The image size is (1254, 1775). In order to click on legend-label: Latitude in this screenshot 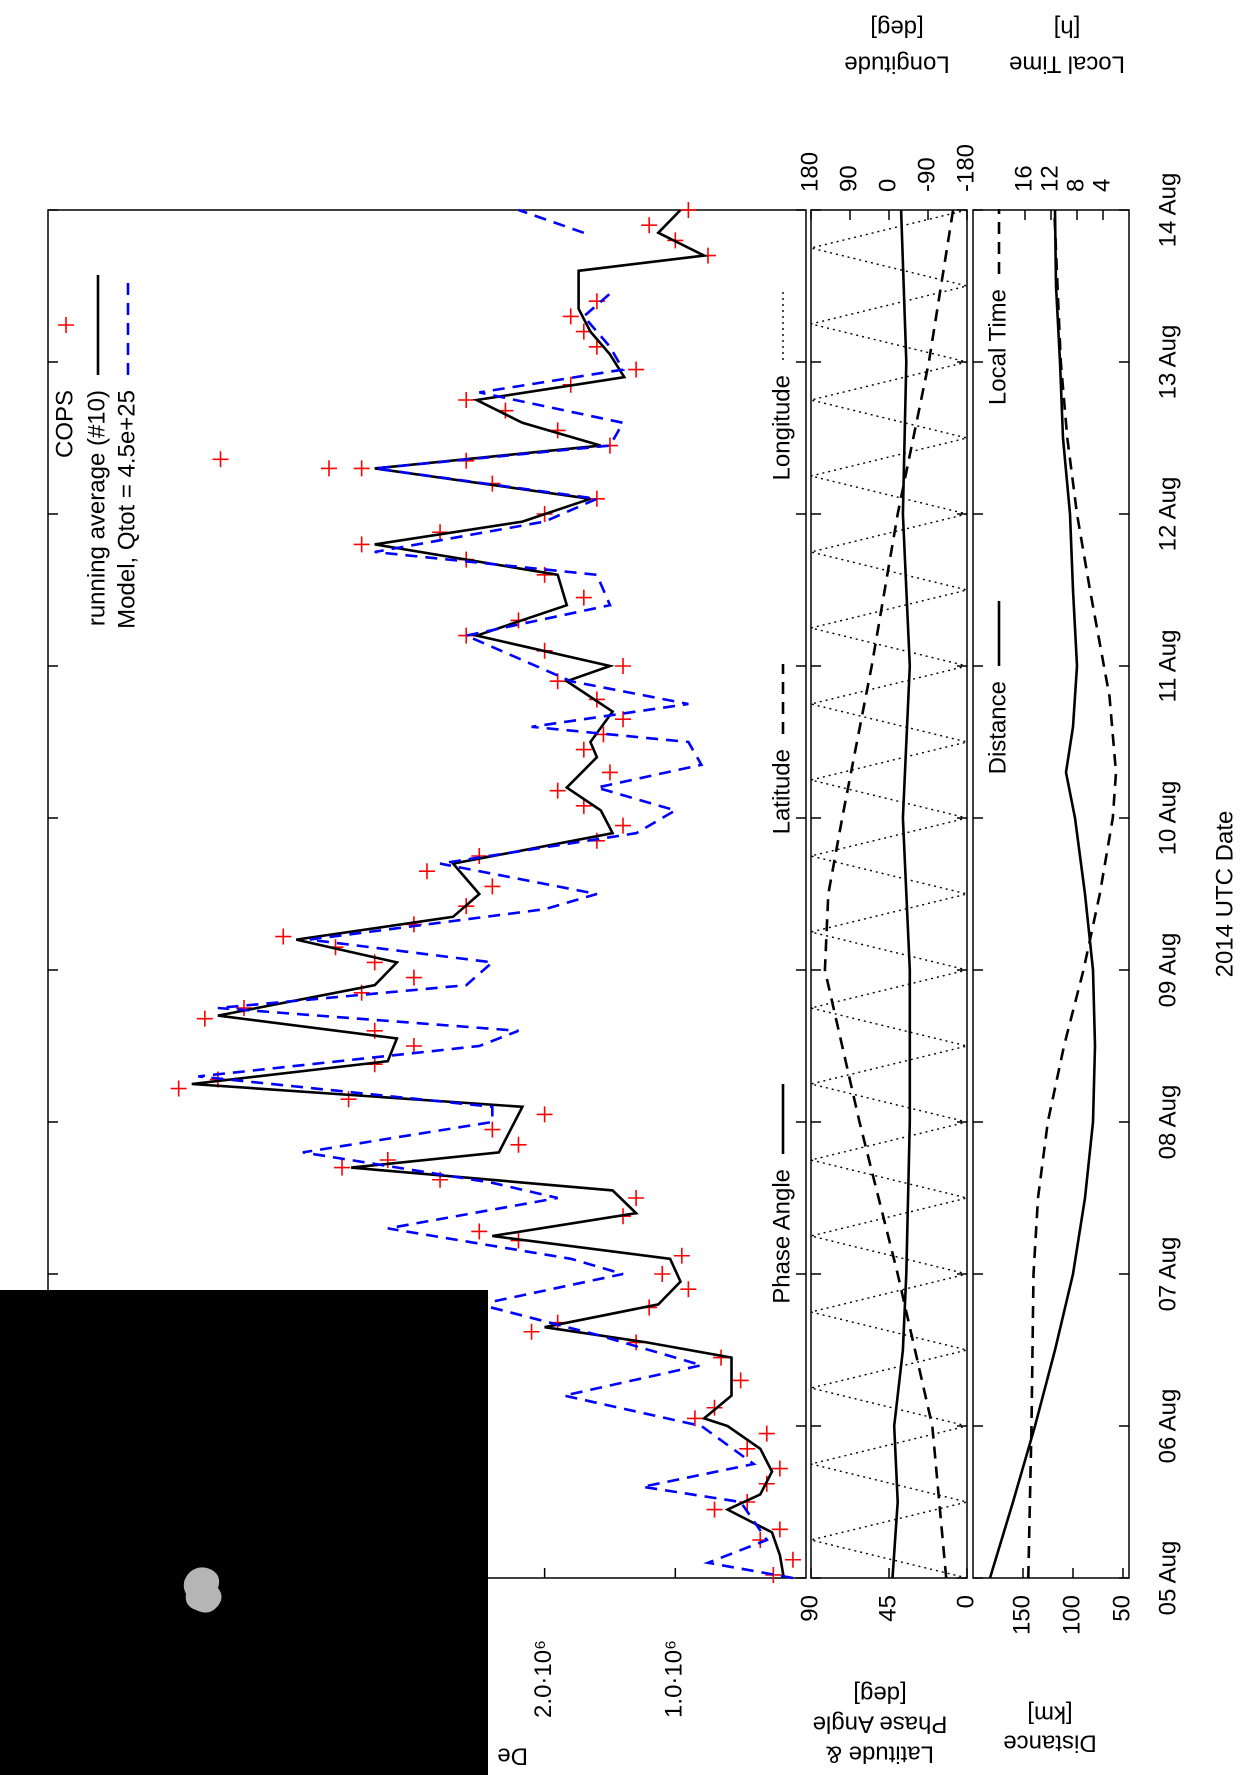, I will do `click(781, 791)`.